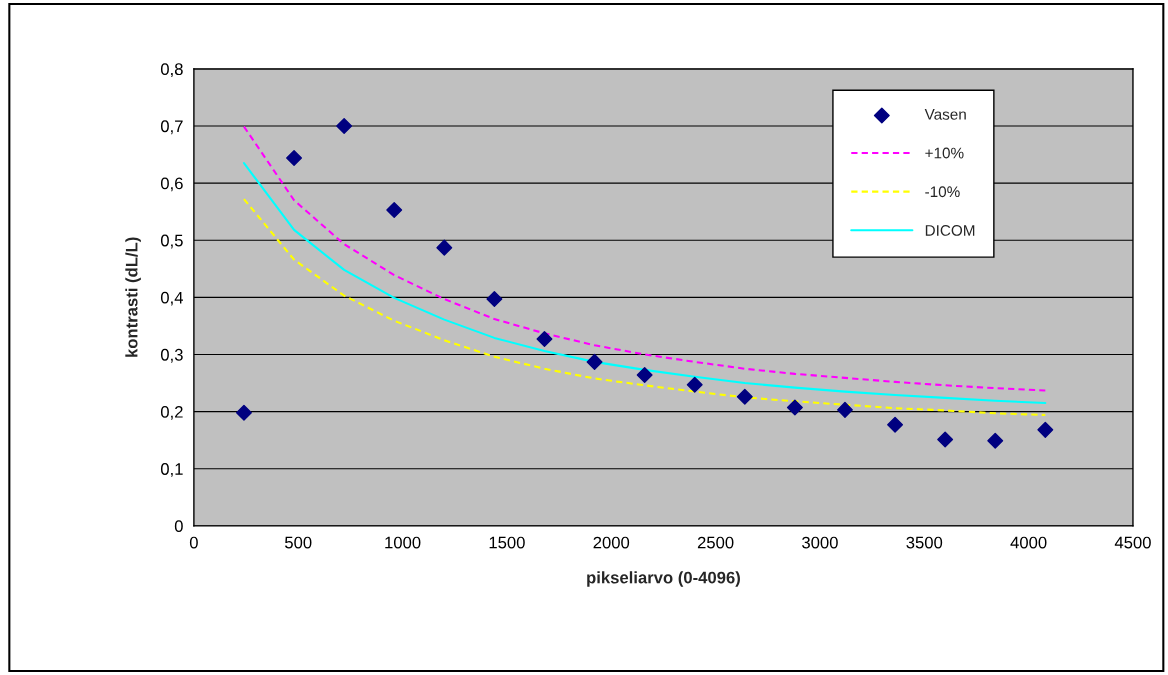  I want to click on y-axis-title: kontrasti (dL/L), so click(133, 297).